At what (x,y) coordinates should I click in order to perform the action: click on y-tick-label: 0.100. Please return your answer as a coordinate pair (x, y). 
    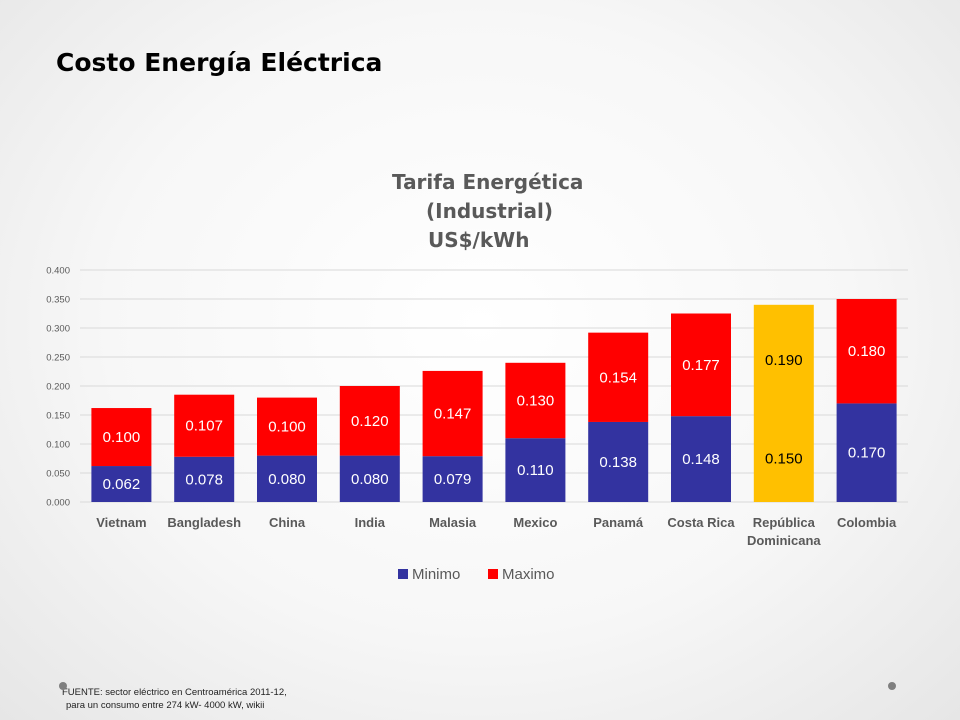
    Looking at the image, I should click on (58, 445).